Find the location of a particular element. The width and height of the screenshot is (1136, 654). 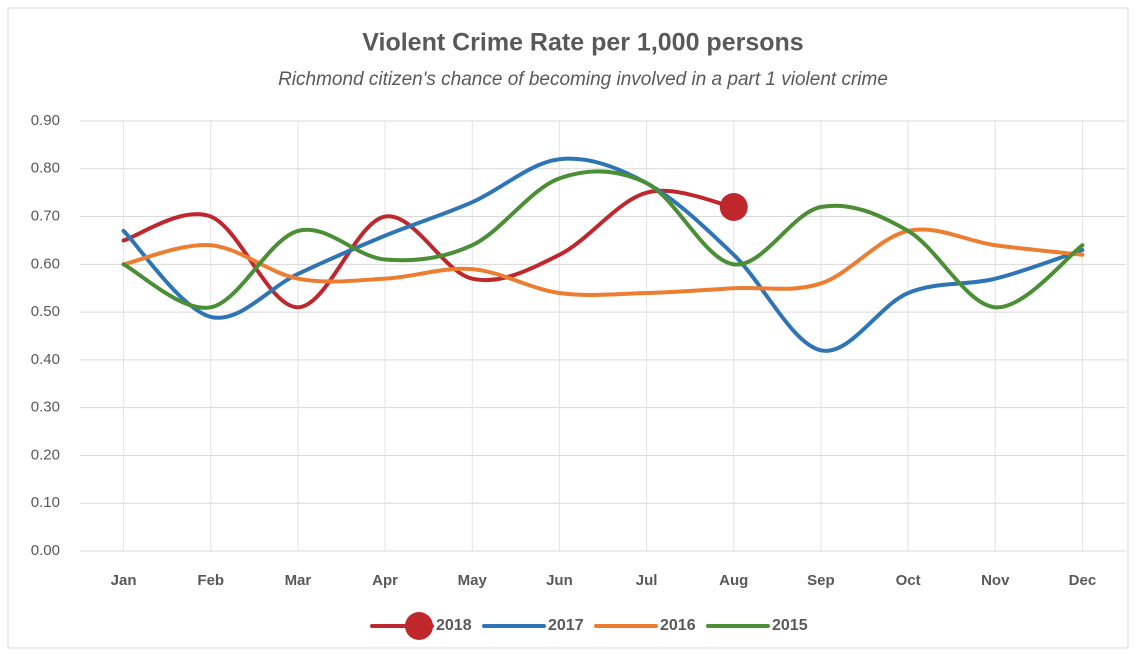

y-tick-label: 0.30 is located at coordinates (45, 407).